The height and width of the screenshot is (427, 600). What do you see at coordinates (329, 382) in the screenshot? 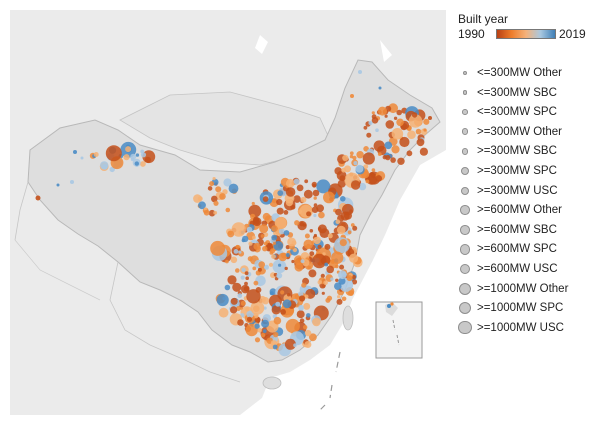
I see `sea-boundary-dashes` at bounding box center [329, 382].